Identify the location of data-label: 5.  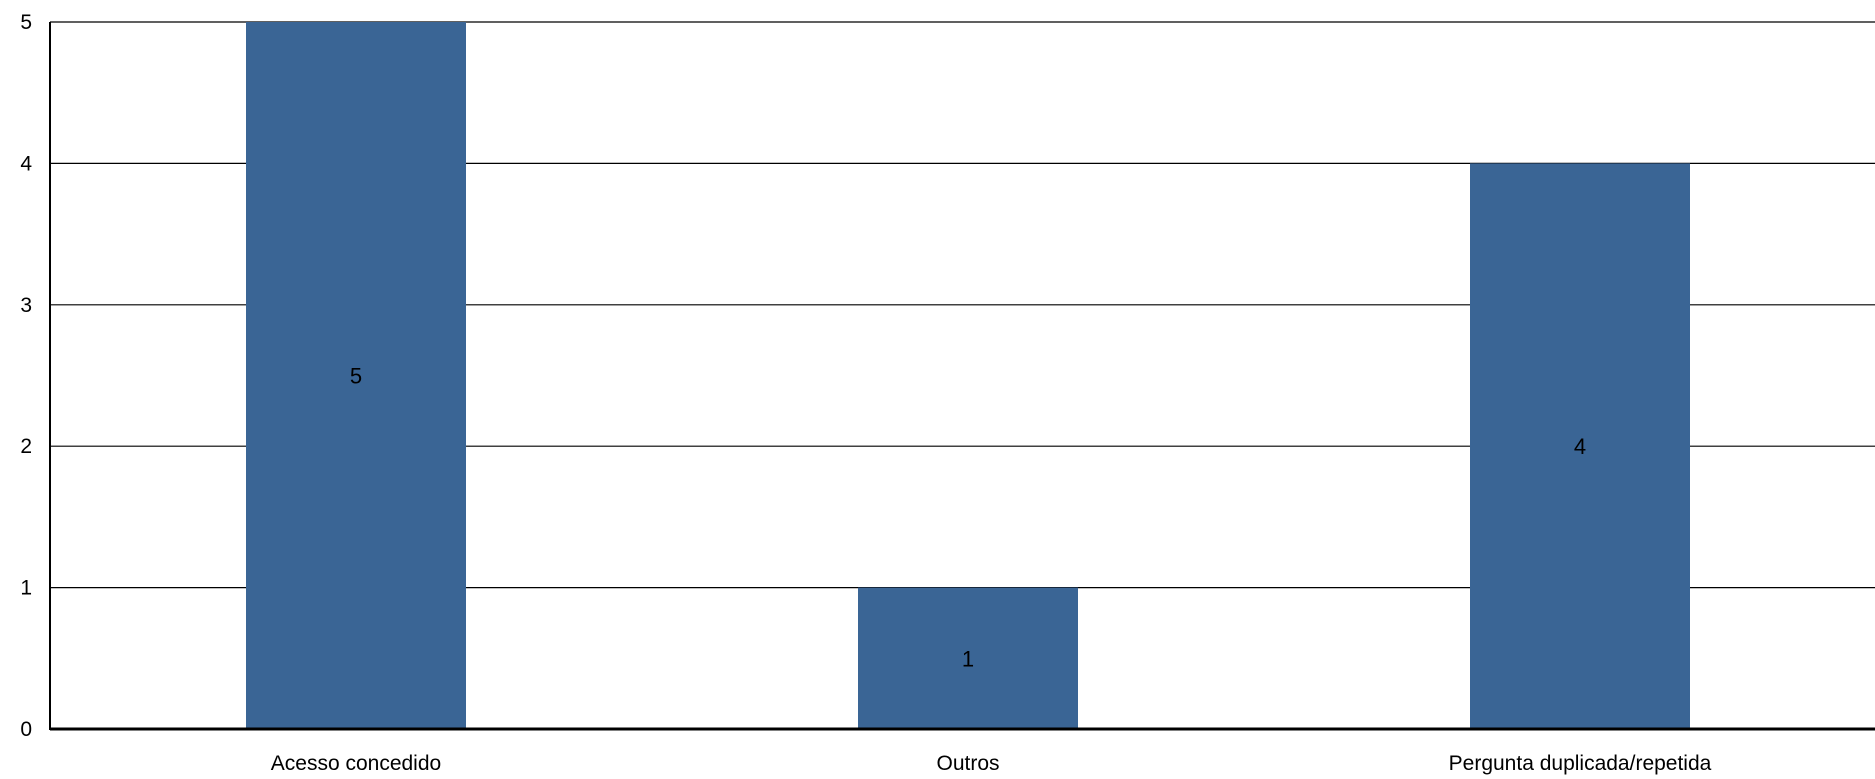
(356, 376).